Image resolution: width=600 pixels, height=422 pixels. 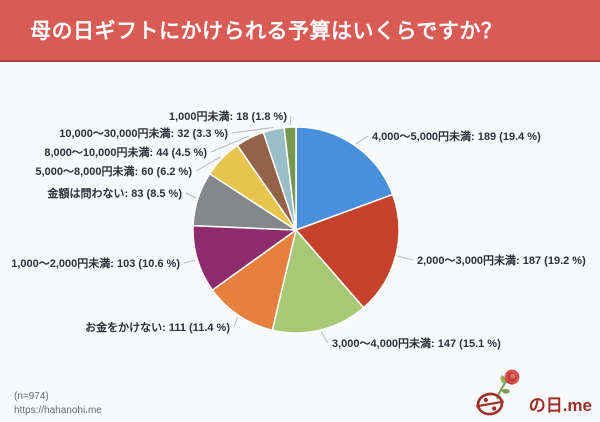 I want to click on footer-source: (n=974) https://hahanohi.me, so click(x=58, y=403).